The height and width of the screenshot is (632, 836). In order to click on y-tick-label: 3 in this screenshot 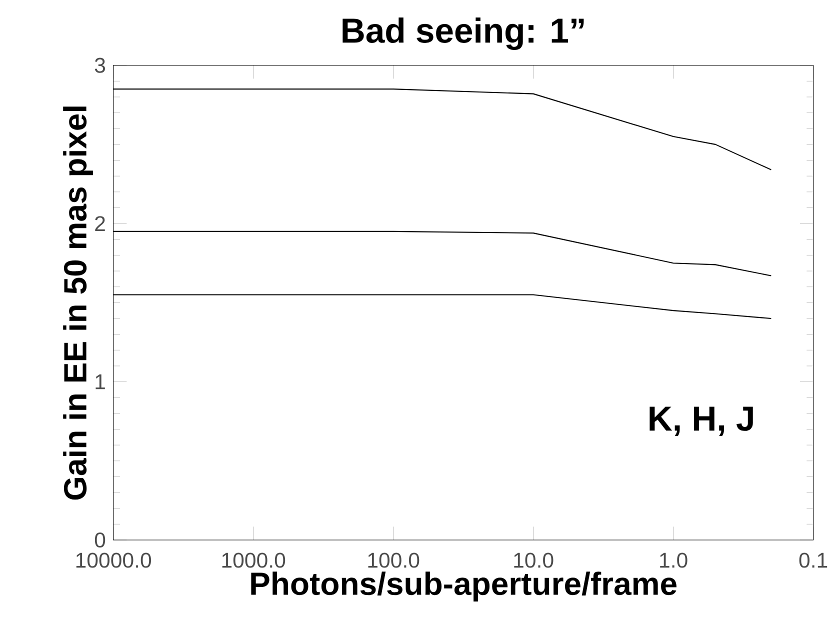, I will do `click(100, 65)`.